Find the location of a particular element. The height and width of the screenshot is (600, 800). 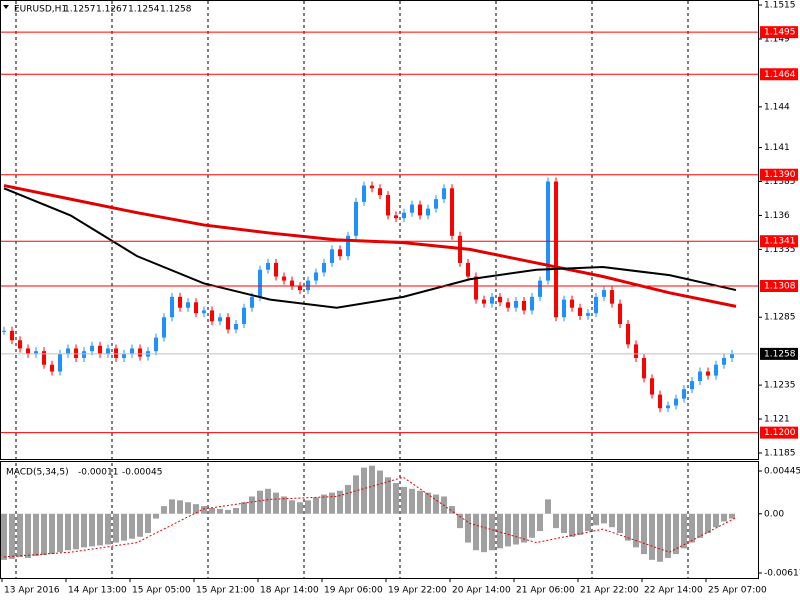

level-tag: 1.1200 is located at coordinates (779, 432).